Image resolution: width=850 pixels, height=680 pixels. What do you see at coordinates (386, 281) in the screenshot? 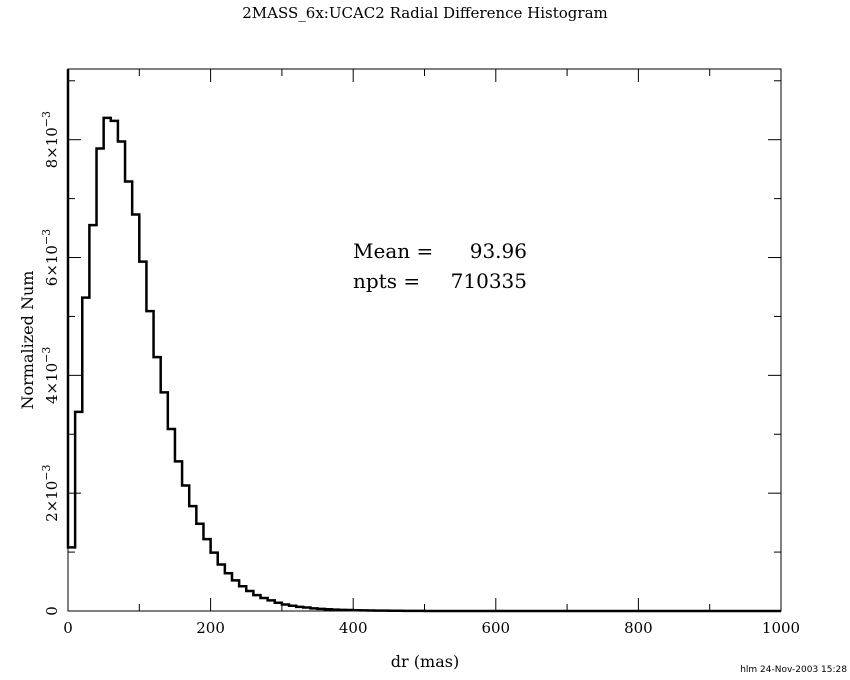
I see `annotation-npts-label: npts =` at bounding box center [386, 281].